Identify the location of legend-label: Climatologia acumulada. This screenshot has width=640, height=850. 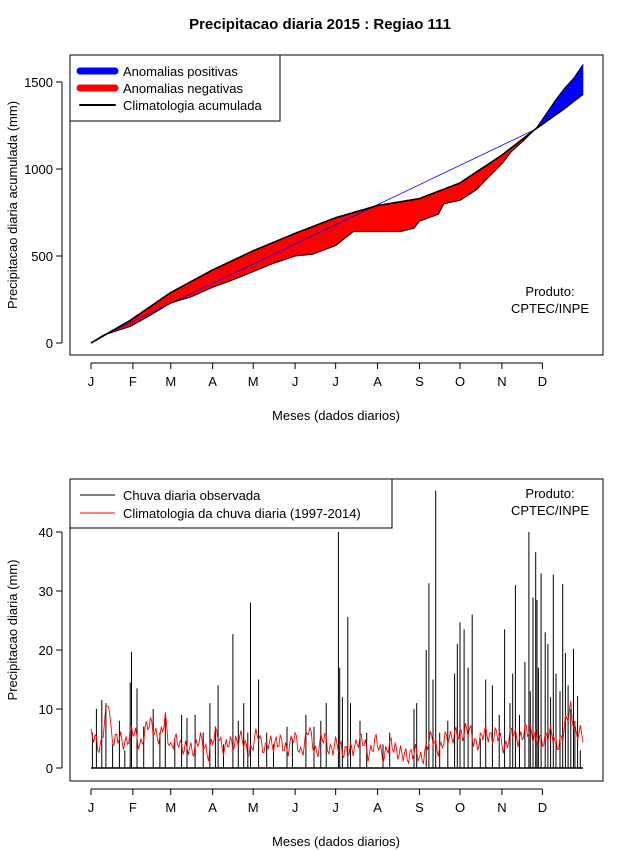
(193, 105).